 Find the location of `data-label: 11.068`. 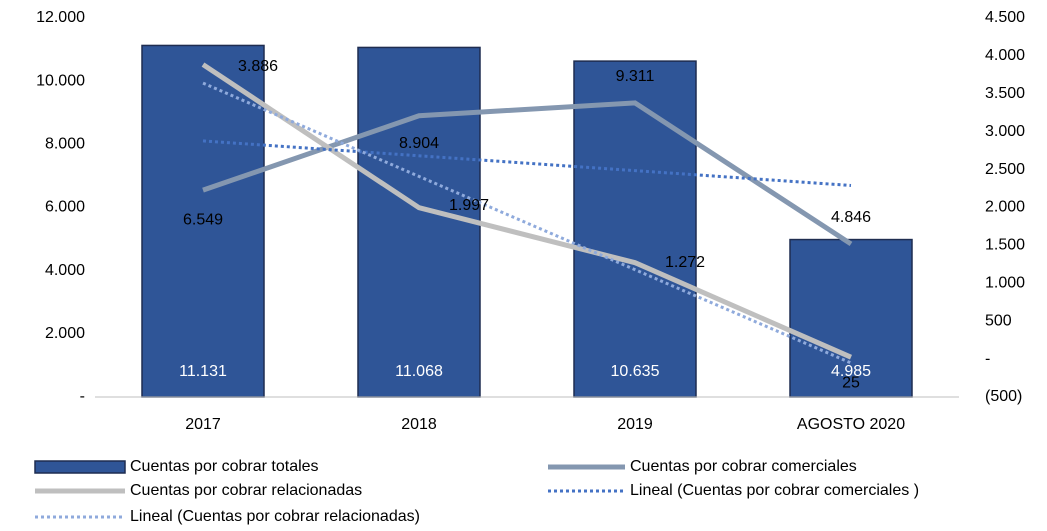

data-label: 11.068 is located at coordinates (419, 371).